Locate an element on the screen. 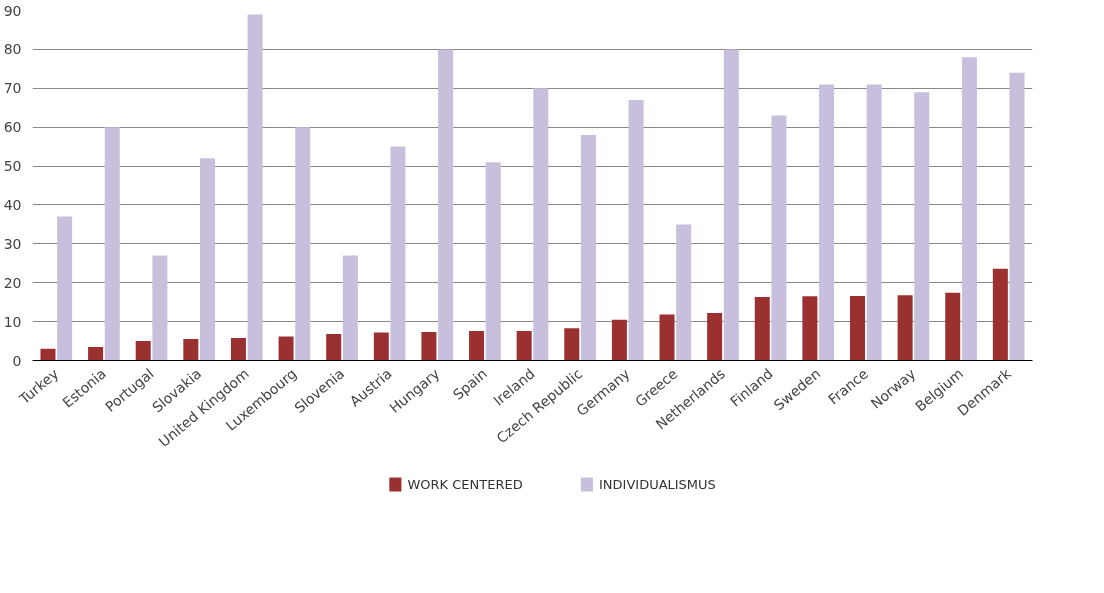 The width and height of the screenshot is (1104, 593). y-tick-label: 30 is located at coordinates (12, 243).